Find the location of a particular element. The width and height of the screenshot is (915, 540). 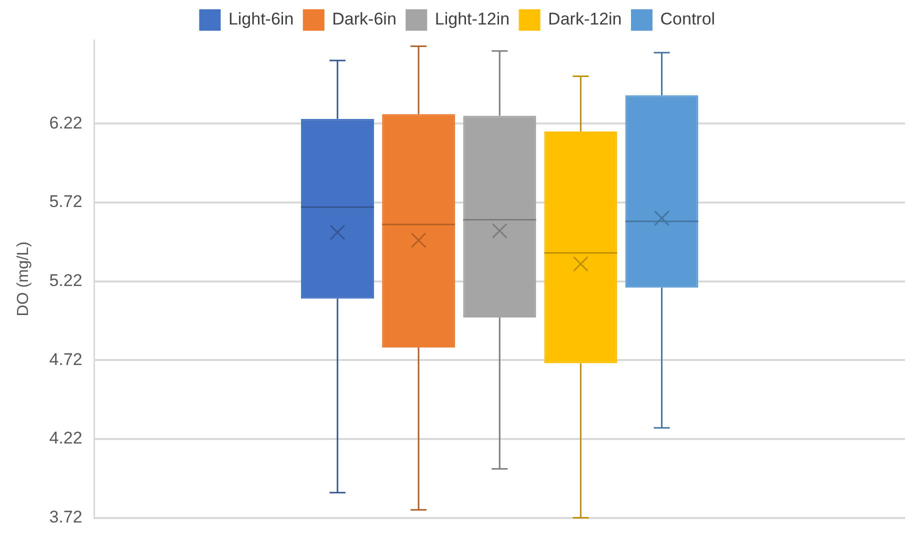

y-tick-label: 5.22 is located at coordinates (65, 280).